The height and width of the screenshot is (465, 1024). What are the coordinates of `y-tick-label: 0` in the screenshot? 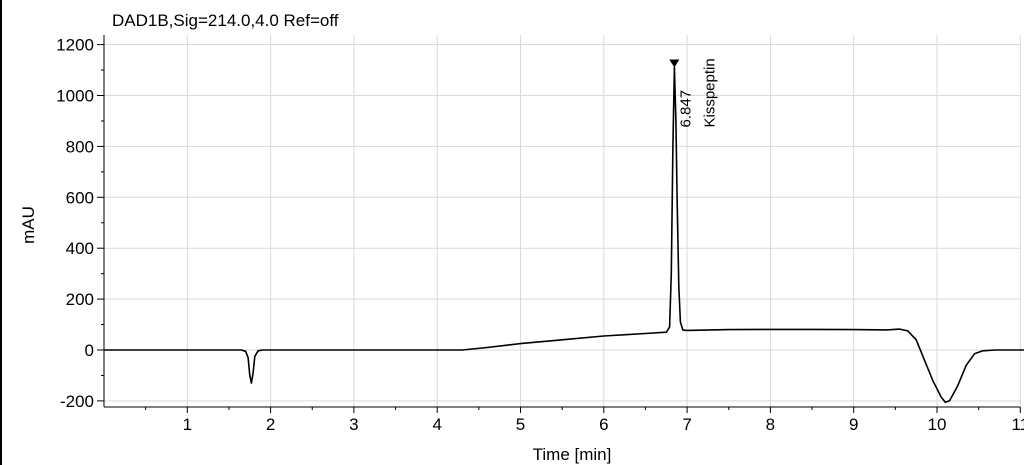 It's located at (89, 350).